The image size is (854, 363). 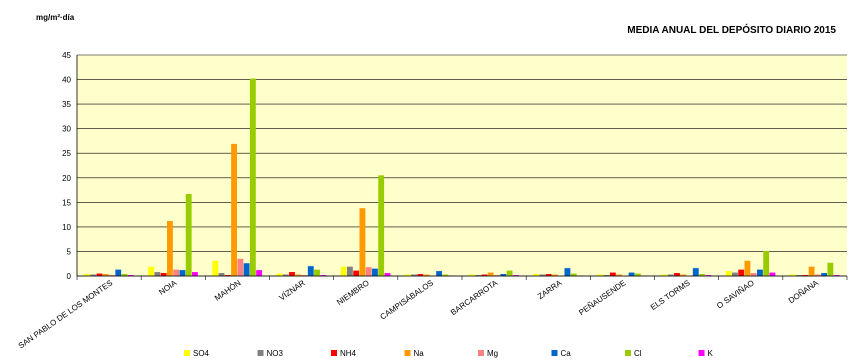 What do you see at coordinates (66, 227) in the screenshot?
I see `y-tick-label: 10` at bounding box center [66, 227].